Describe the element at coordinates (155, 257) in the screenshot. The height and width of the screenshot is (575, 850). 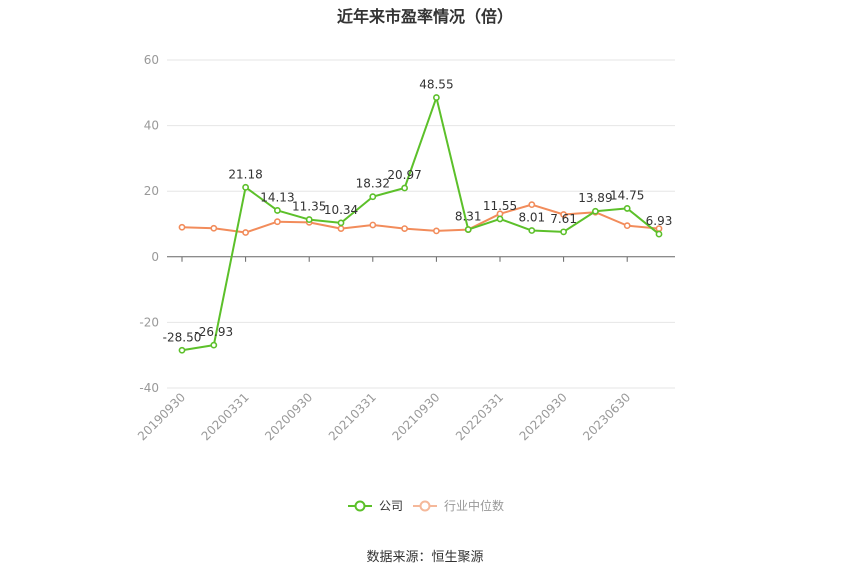
I see `y-tick-label: 0` at that location.